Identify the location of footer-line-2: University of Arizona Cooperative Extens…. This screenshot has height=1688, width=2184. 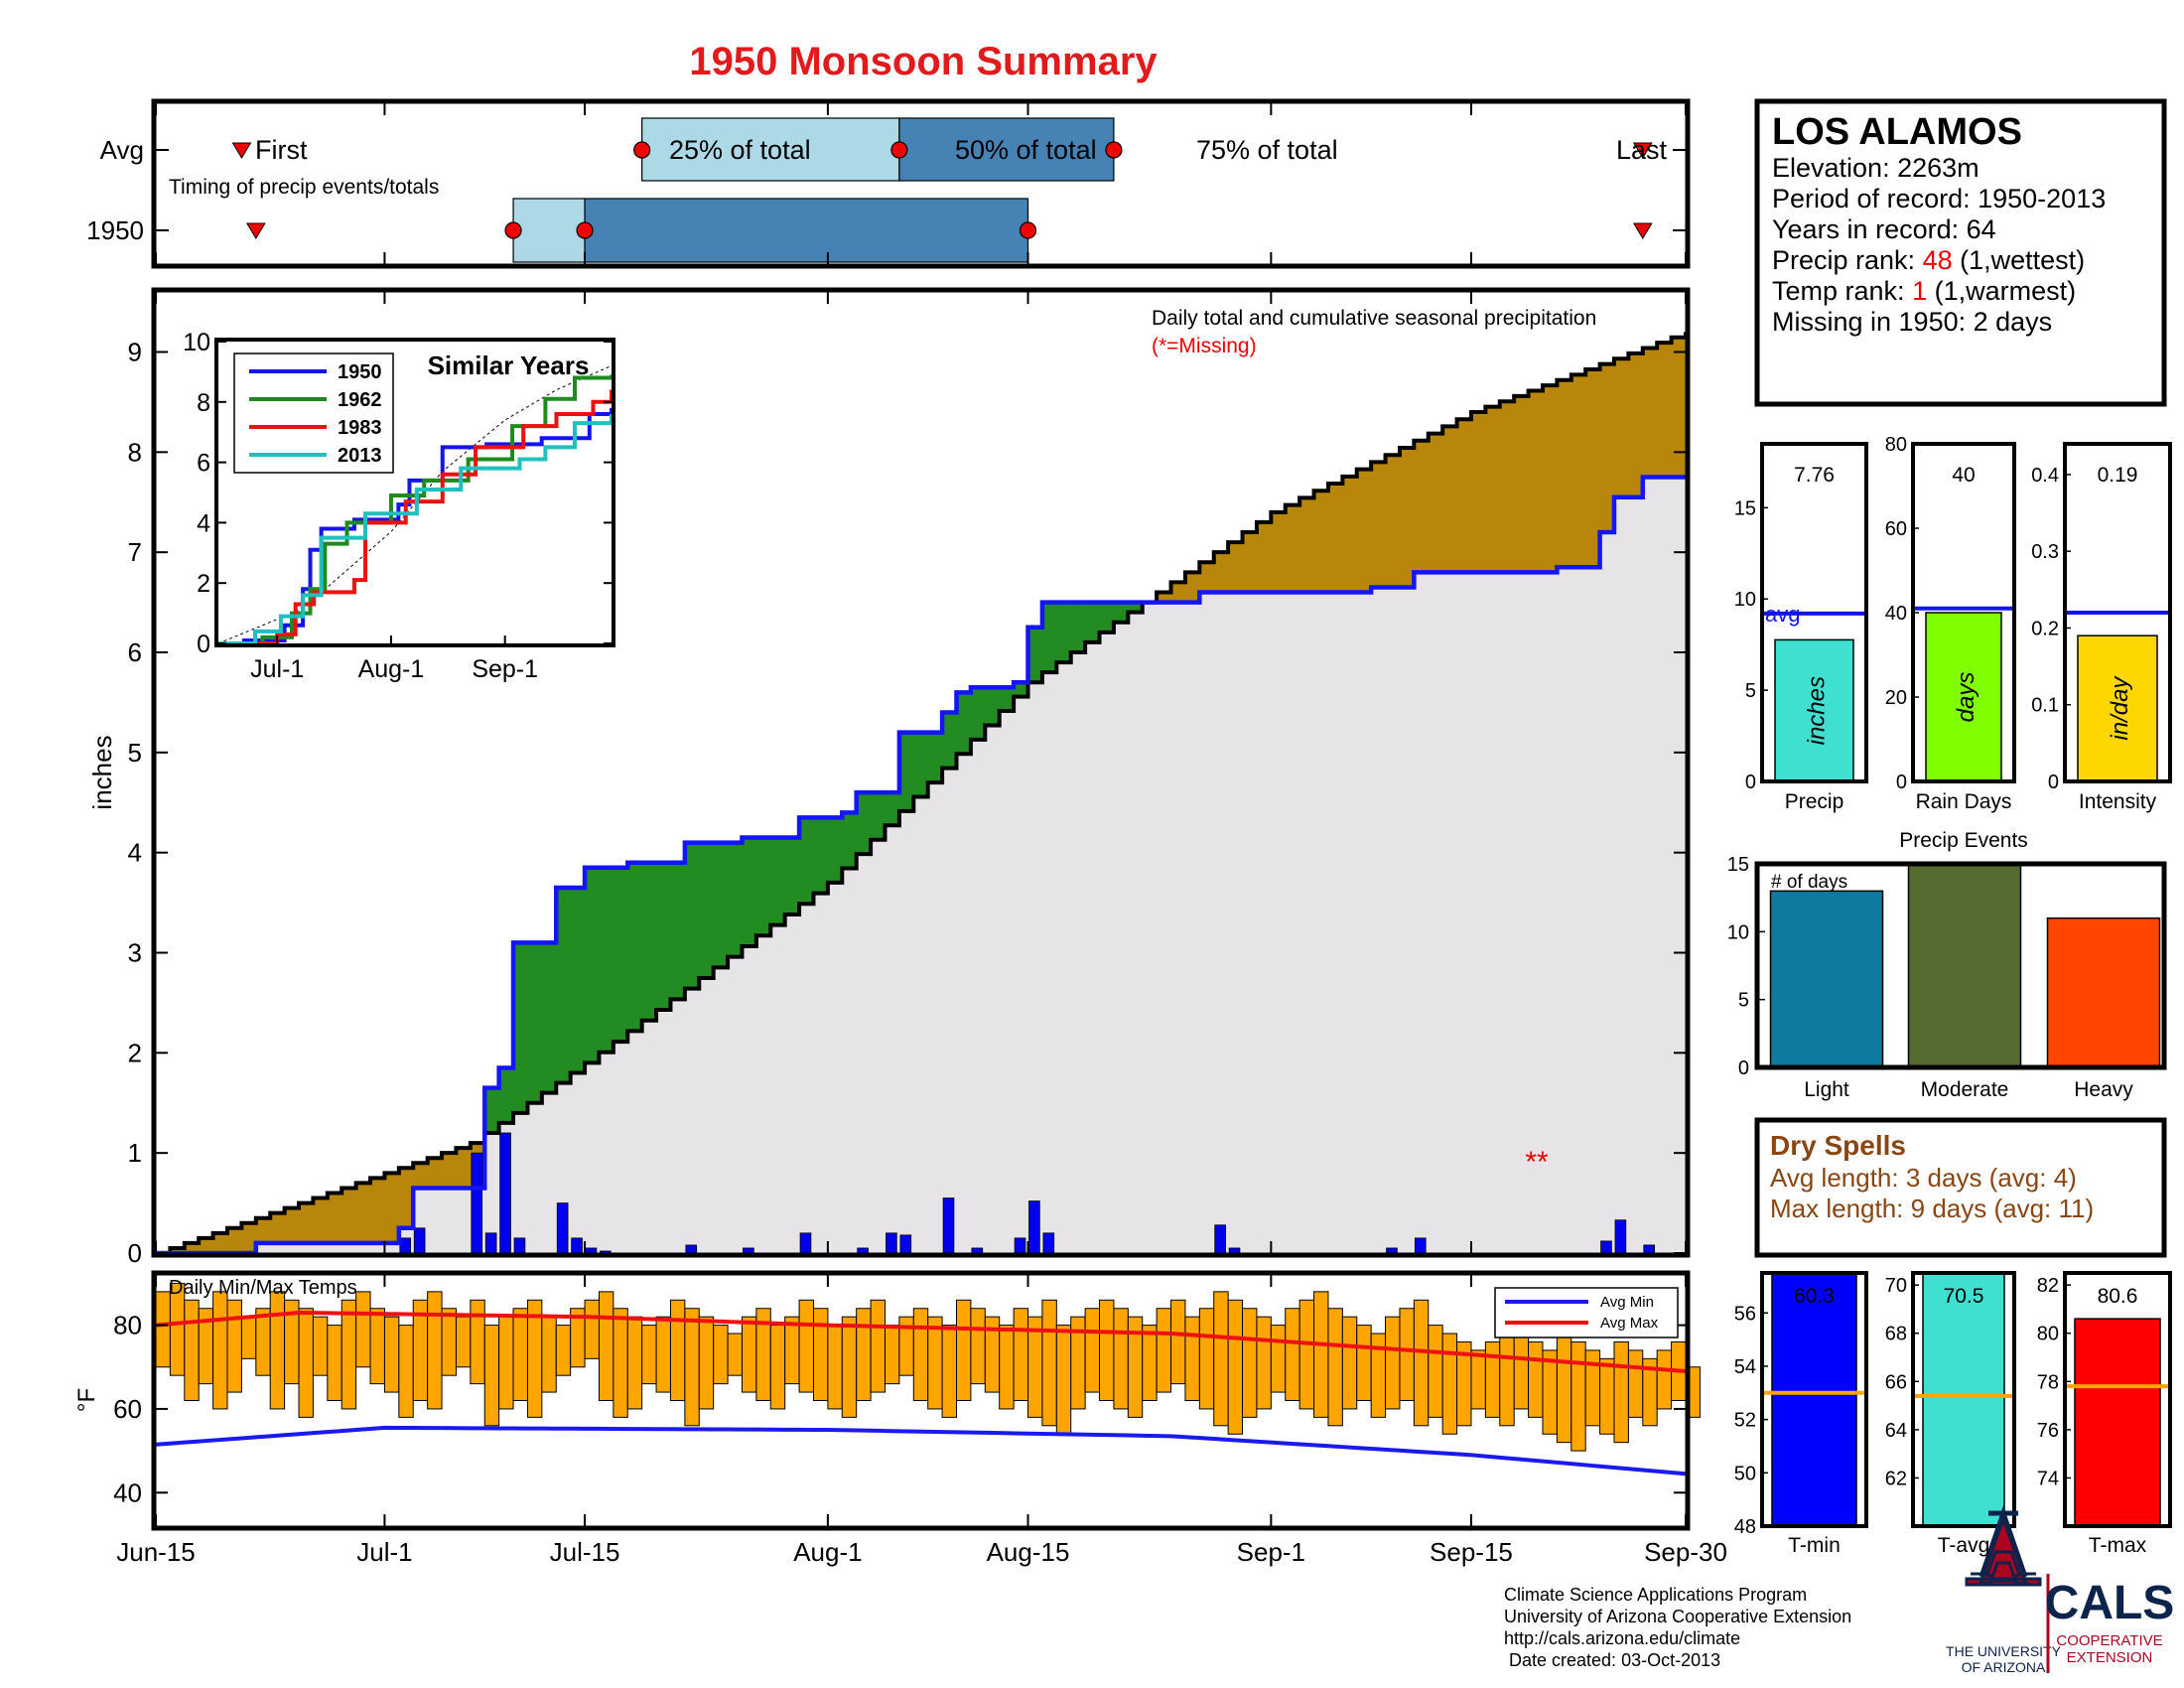
(1677, 1616).